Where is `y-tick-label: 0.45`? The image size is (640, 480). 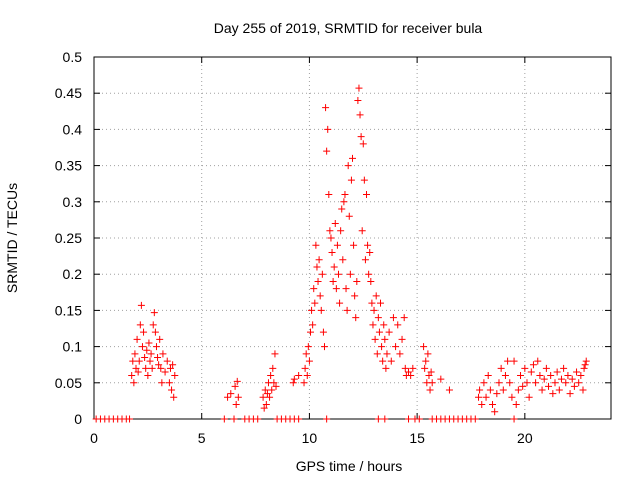
y-tick-label: 0.45 is located at coordinates (68, 93).